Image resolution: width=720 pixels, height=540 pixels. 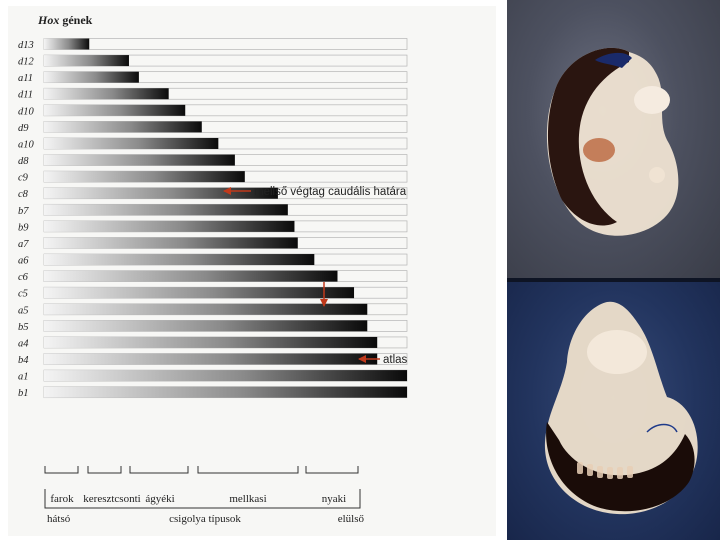 I want to click on gene-label: b7, so click(x=23, y=211).